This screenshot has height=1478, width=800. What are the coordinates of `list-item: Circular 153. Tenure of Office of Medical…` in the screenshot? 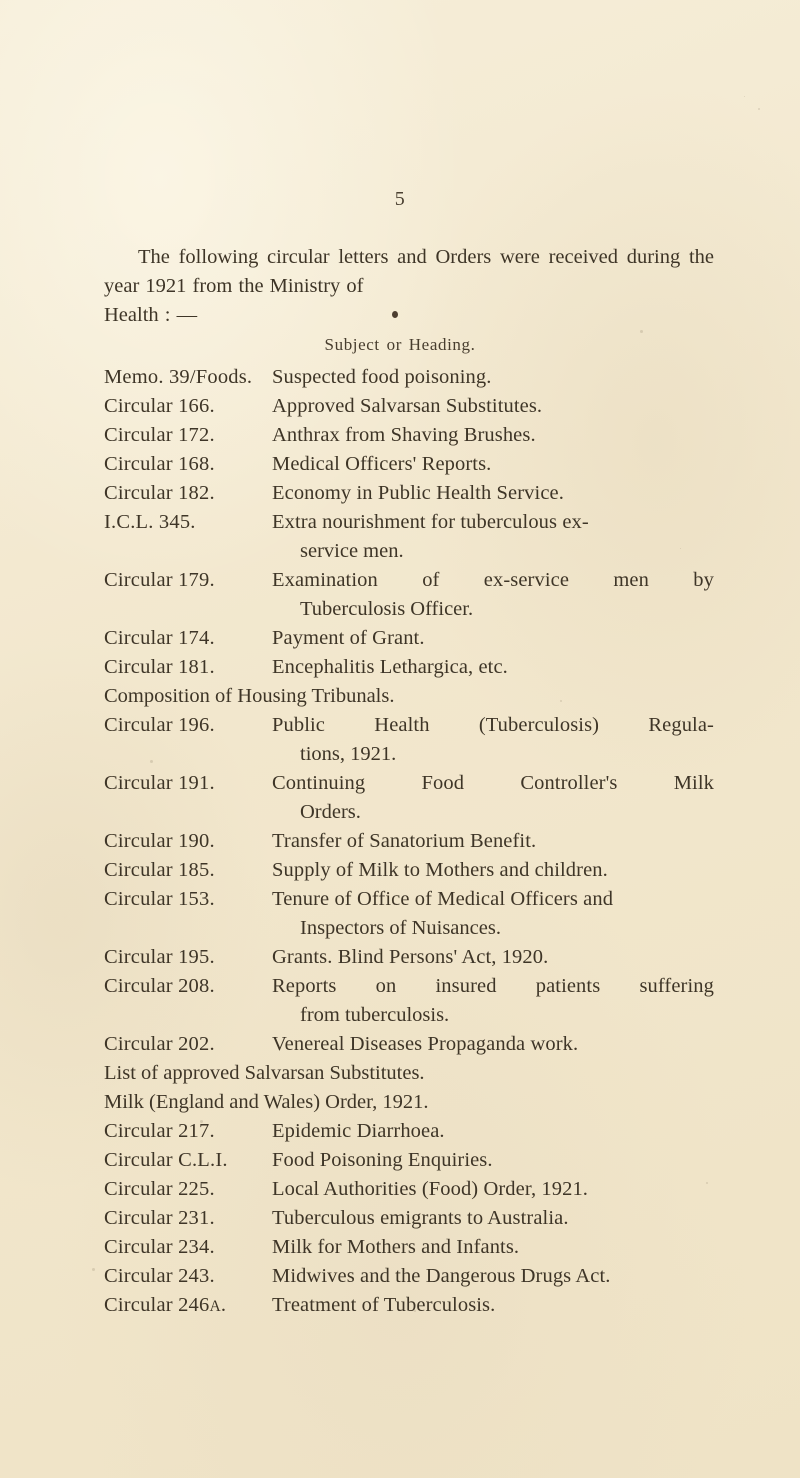 It's located at (409, 917).